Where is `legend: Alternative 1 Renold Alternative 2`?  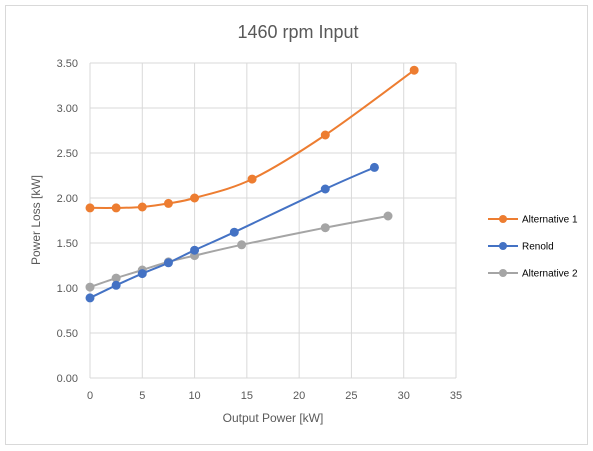 legend: Alternative 1 Renold Alternative 2 is located at coordinates (533, 247).